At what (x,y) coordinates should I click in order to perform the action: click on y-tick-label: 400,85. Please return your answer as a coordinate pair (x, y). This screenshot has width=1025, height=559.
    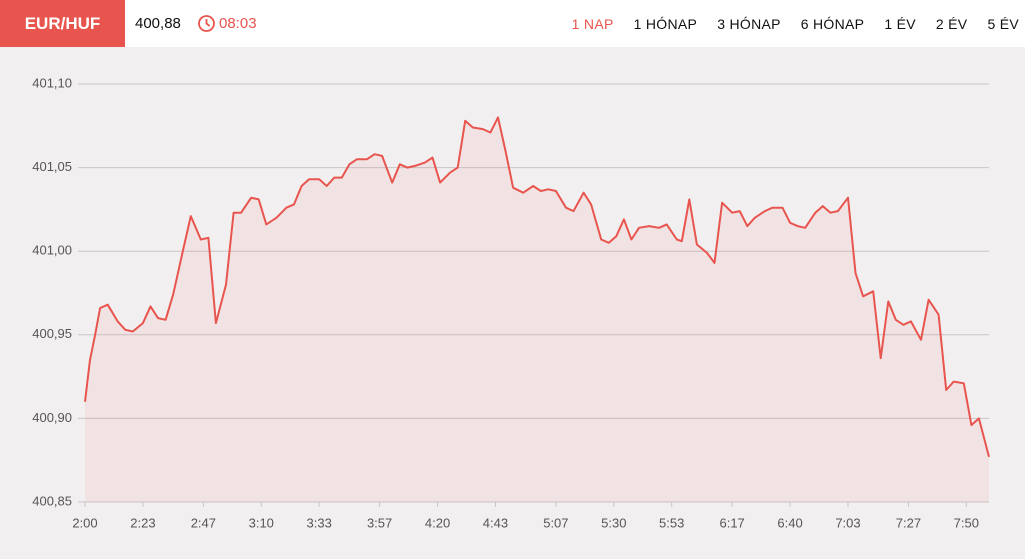
    Looking at the image, I should click on (52, 500).